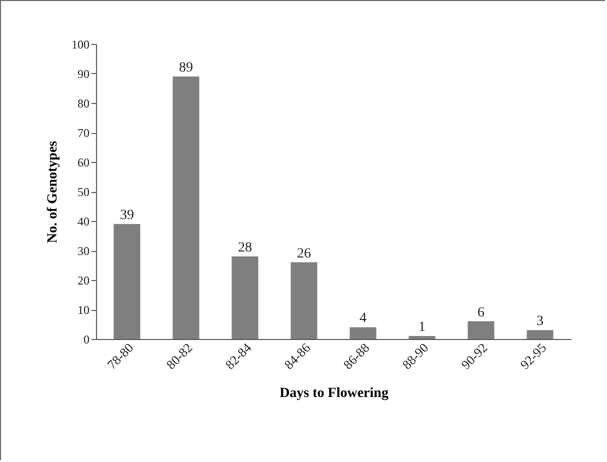 The image size is (607, 462). Describe the element at coordinates (84, 133) in the screenshot. I see `y-tick-label: 70` at that location.